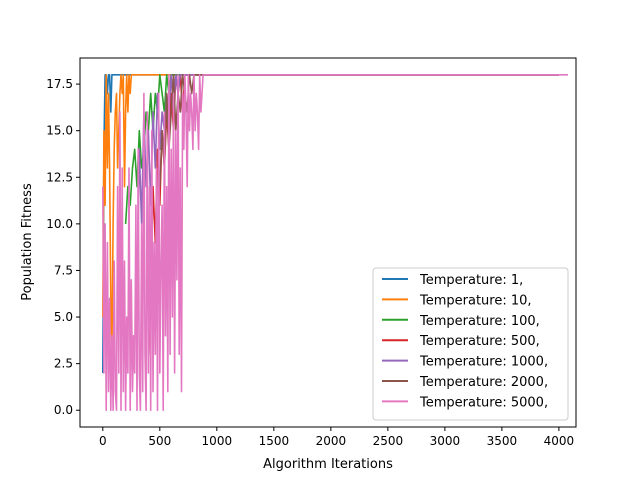 Image resolution: width=640 pixels, height=480 pixels. I want to click on y-axis-label: Population Fitness, so click(27, 242).